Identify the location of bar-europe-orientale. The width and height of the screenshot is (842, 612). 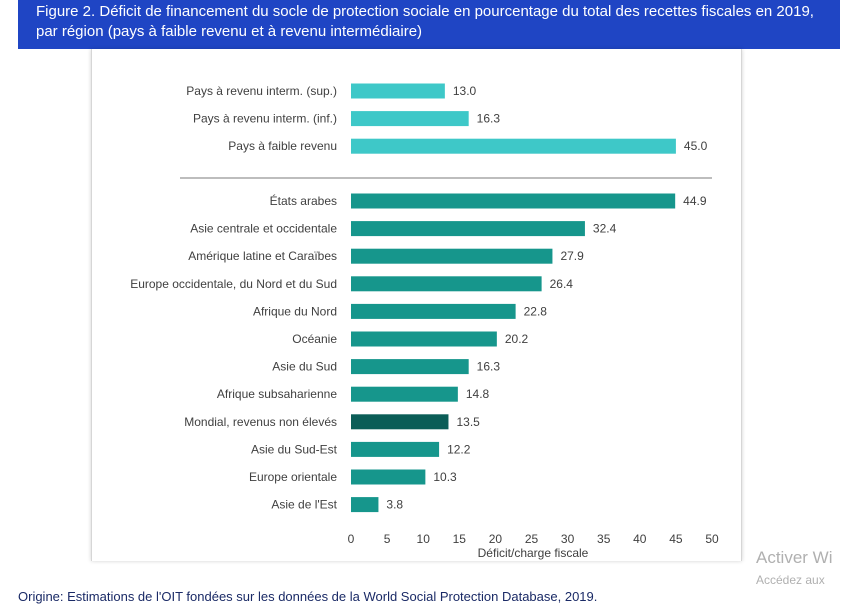
(388, 477).